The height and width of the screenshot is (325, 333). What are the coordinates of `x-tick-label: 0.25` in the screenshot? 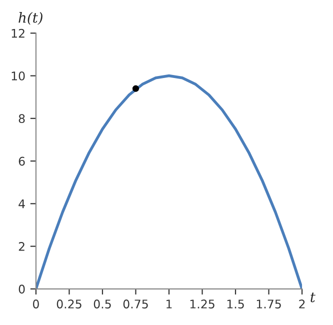 It's located at (69, 304).